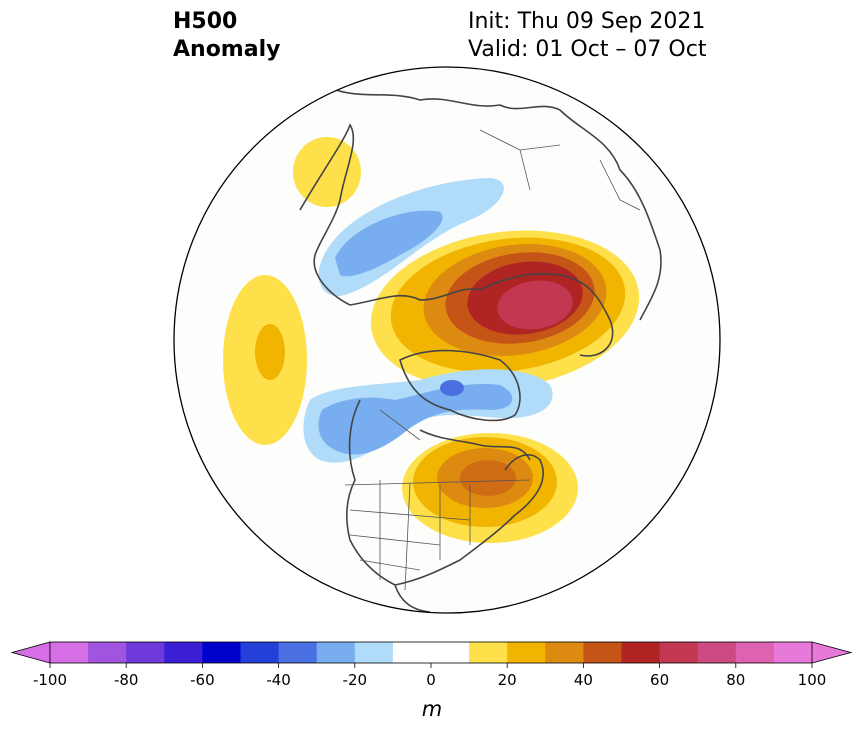  Describe the element at coordinates (327, 172) in the screenshot. I see `anomaly-scandinavia` at that location.